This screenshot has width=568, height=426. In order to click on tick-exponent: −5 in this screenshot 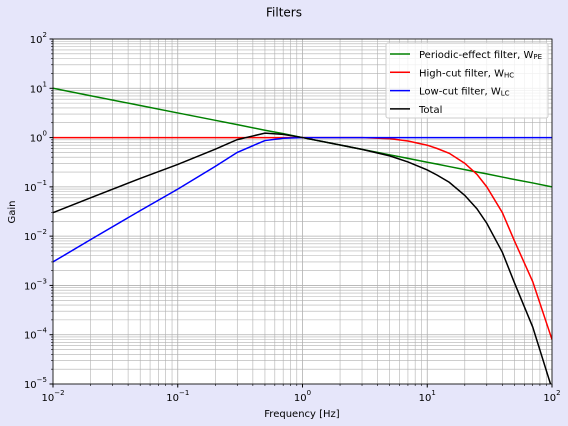, I will do `click(42, 380)`.